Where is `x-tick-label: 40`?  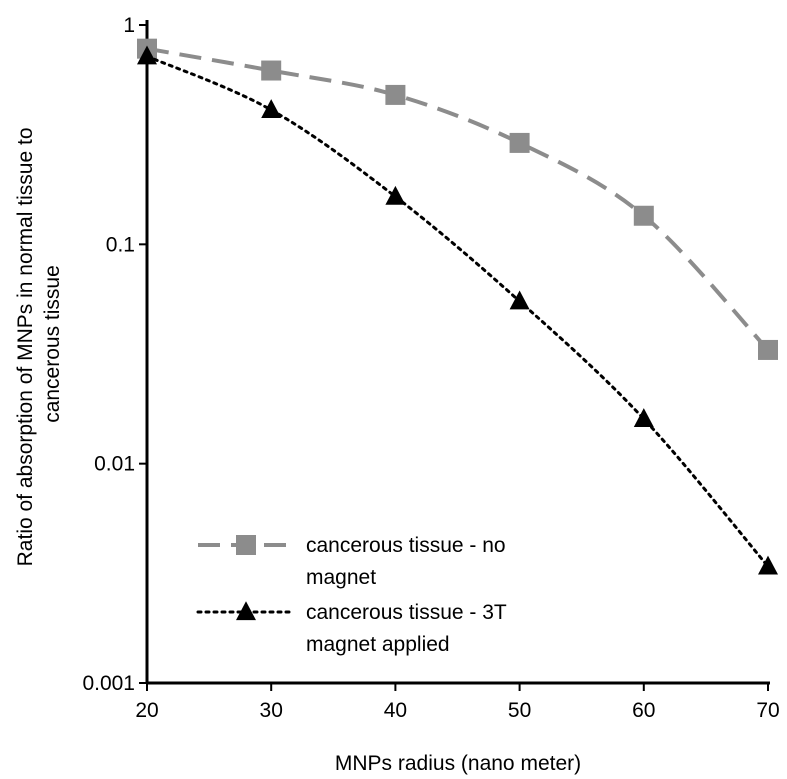
x-tick-label: 40 is located at coordinates (395, 710).